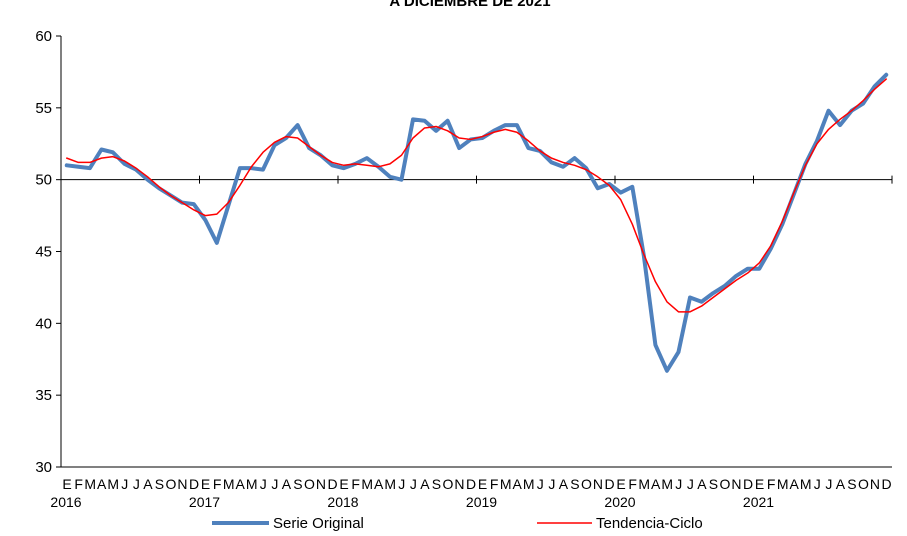 Image resolution: width=907 pixels, height=536 pixels. I want to click on y-tick-label: 60, so click(43, 36).